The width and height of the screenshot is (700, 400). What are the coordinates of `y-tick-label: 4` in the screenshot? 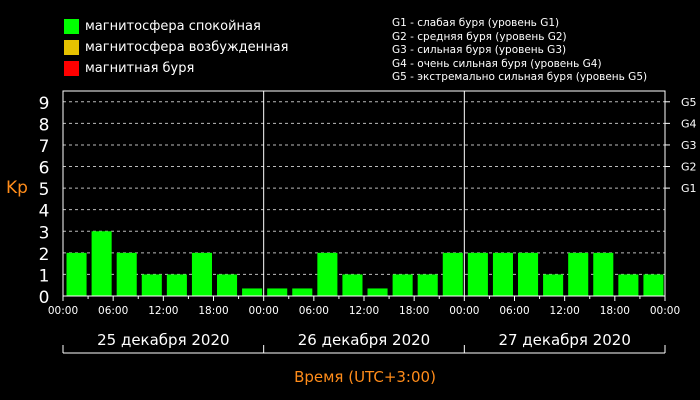 It's located at (44, 212).